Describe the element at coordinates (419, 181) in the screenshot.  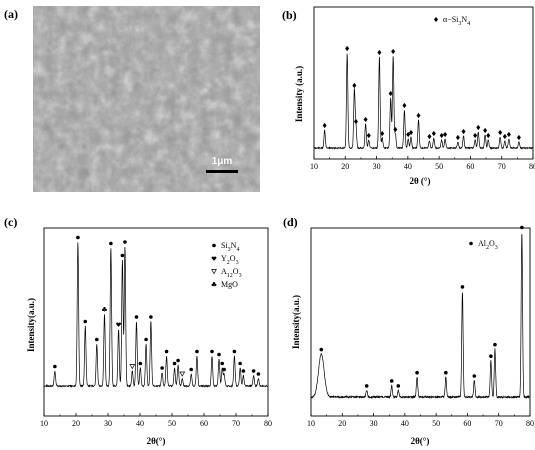
I see `x-axis-title: 2θ (°)` at that location.